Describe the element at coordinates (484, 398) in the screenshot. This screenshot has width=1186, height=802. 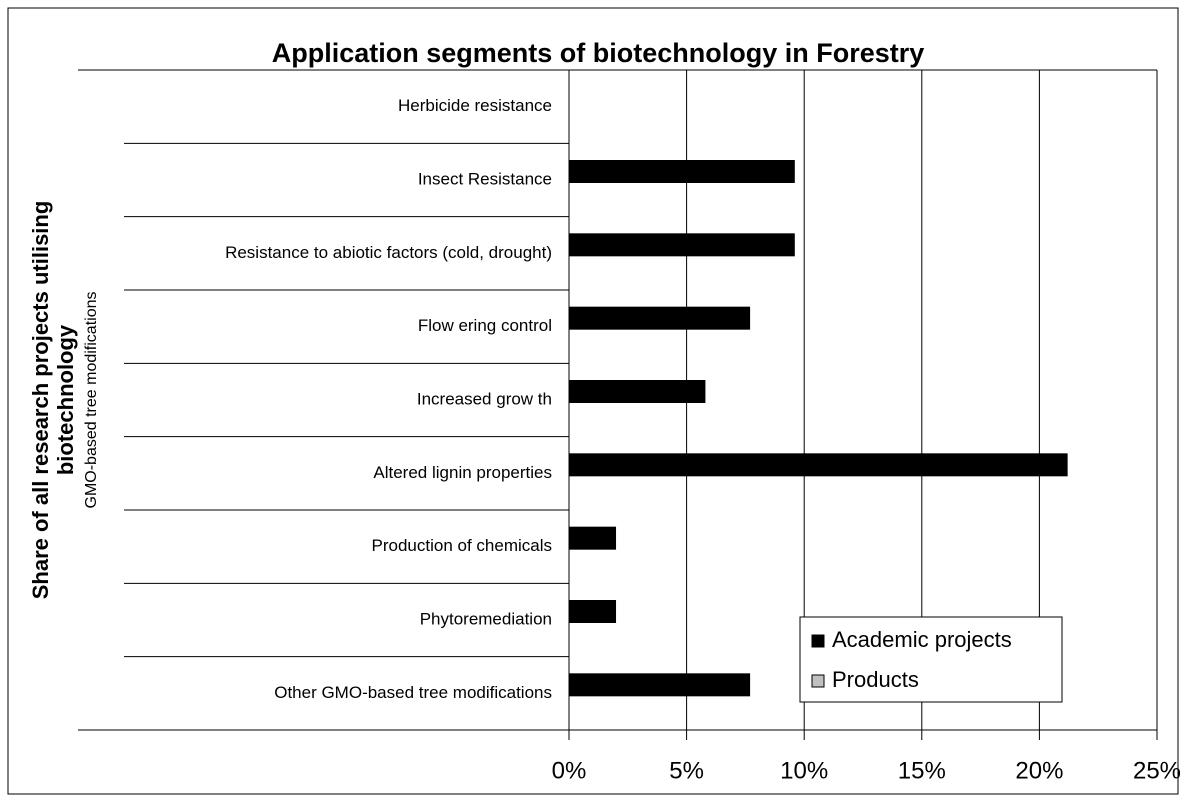
I see `y-tick-label: Increased grow th` at that location.